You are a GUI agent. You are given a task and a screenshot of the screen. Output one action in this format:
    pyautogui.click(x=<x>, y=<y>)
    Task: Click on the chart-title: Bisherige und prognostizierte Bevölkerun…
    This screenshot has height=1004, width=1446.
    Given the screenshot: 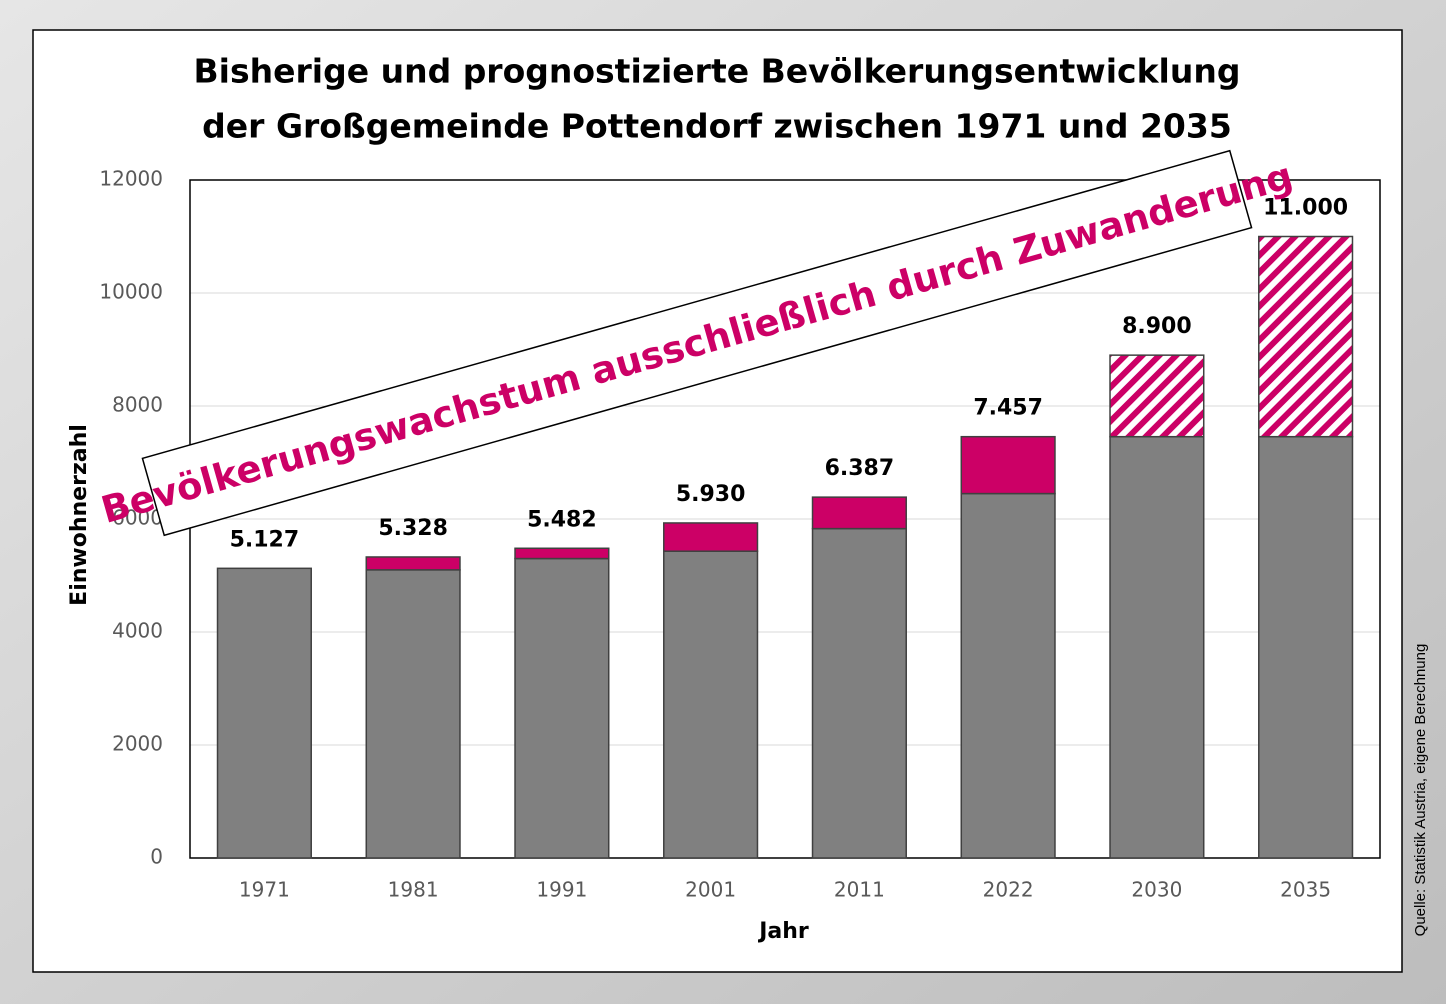 What is the action you would take?
    pyautogui.click(x=717, y=71)
    